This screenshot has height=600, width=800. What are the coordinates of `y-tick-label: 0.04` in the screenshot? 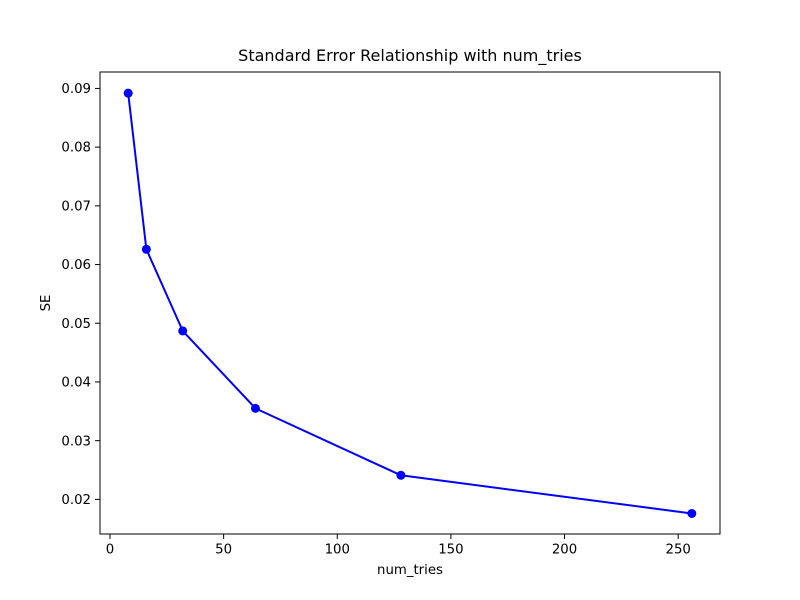 It's located at (76, 383).